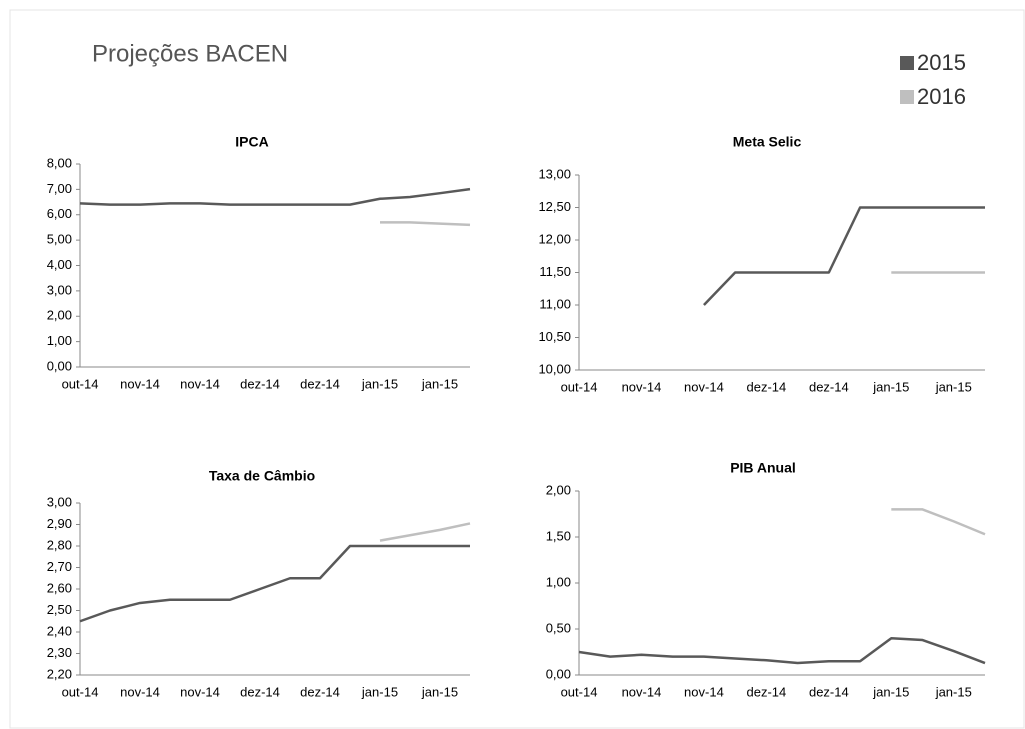  Describe the element at coordinates (941, 62) in the screenshot. I see `legend-label: 2015` at that location.